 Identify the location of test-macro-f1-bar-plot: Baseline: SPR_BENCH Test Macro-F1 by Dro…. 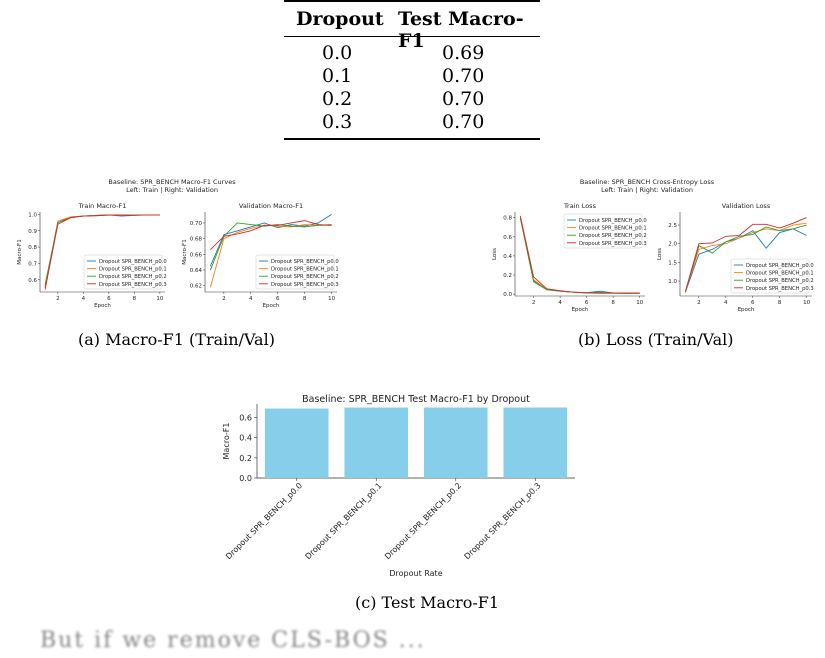
(398, 486).